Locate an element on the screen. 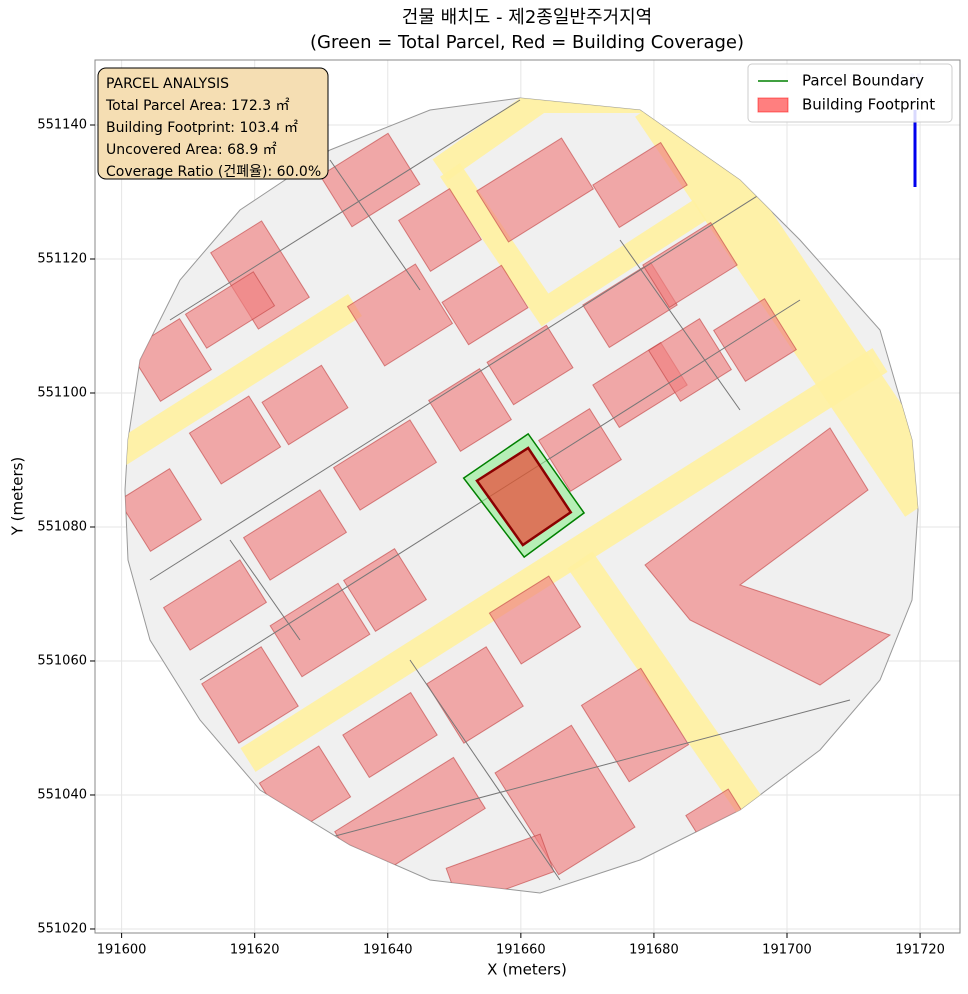  y-tick-label: 551120 is located at coordinates (62, 258).